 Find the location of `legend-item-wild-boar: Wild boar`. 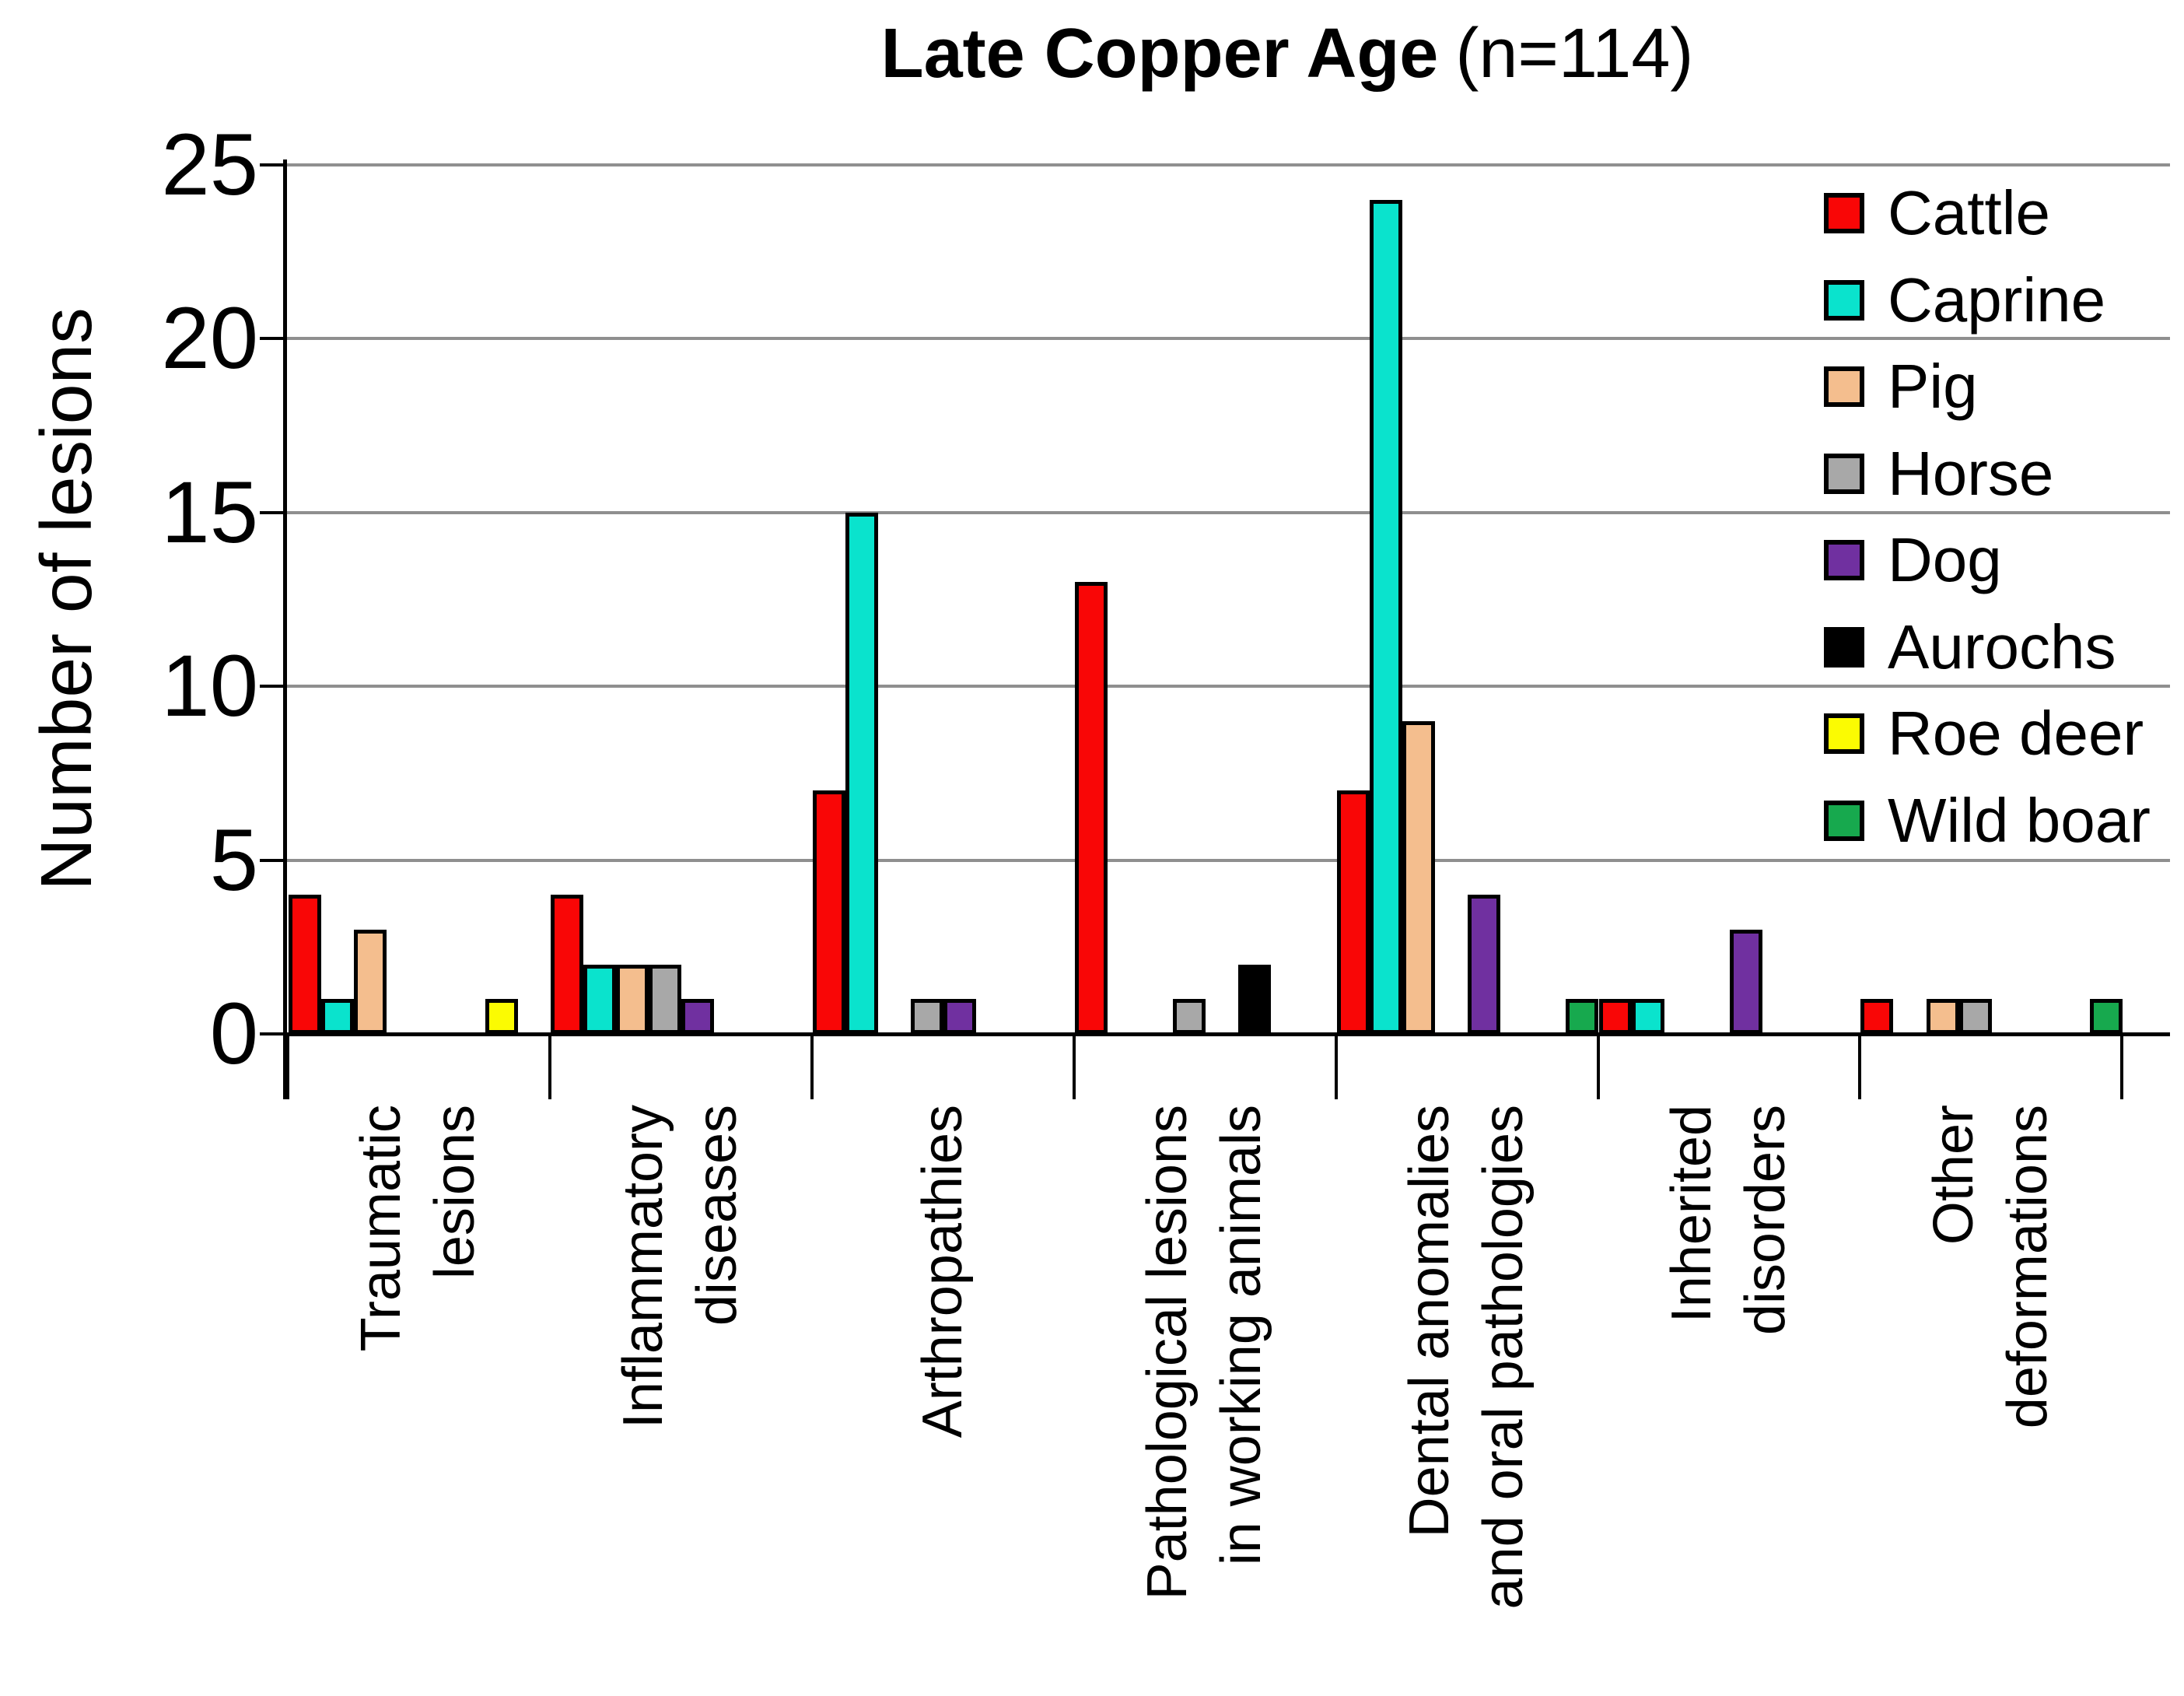

legend-item-wild-boar: Wild boar is located at coordinates (2003, 820).